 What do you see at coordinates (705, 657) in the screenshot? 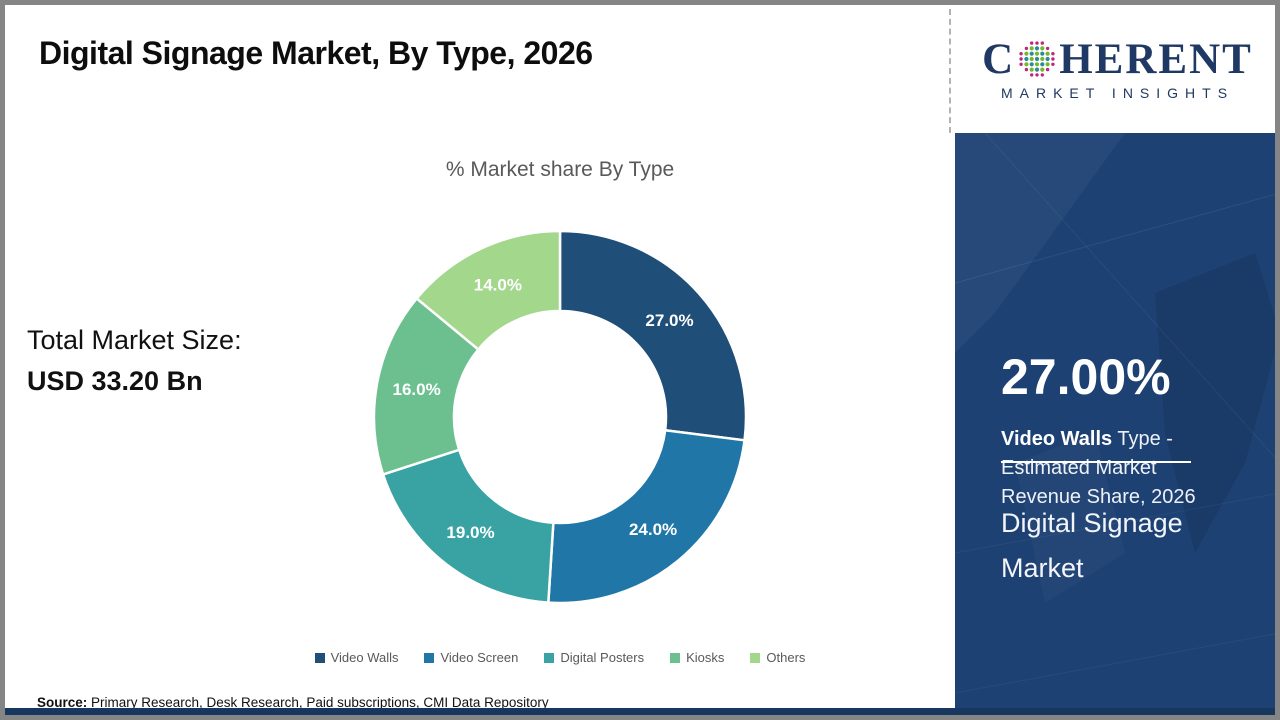
I see `legend-label: Kiosks` at bounding box center [705, 657].